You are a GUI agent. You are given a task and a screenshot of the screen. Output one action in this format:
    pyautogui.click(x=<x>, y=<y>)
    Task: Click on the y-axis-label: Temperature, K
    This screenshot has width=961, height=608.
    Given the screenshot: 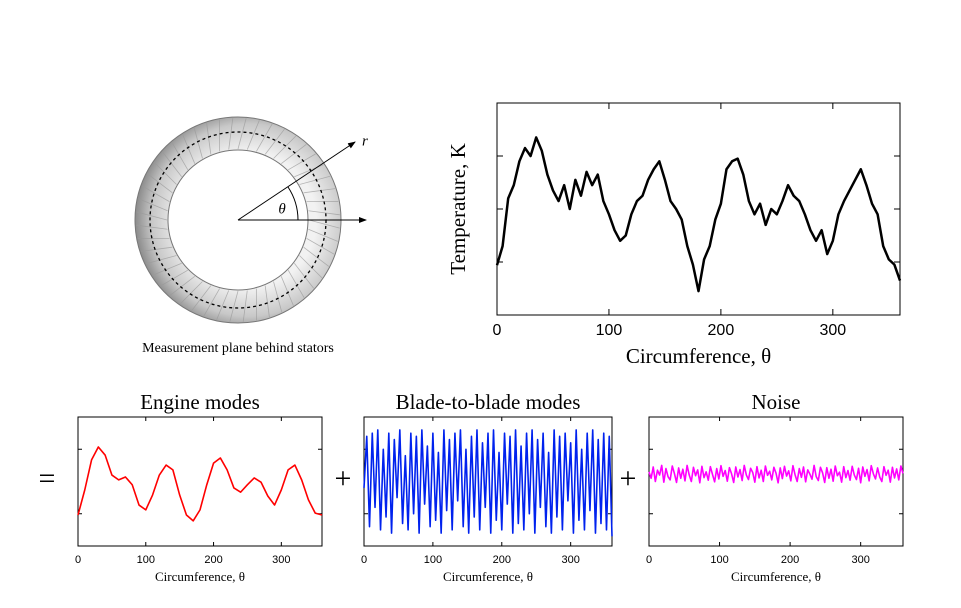 What is the action you would take?
    pyautogui.click(x=458, y=208)
    